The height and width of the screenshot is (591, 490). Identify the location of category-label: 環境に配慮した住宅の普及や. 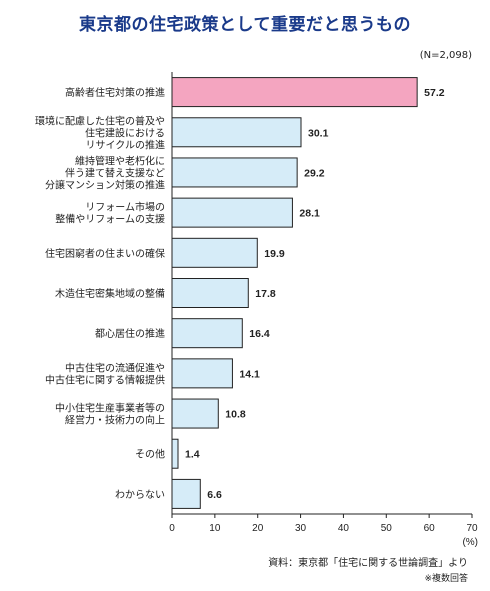
(100, 120).